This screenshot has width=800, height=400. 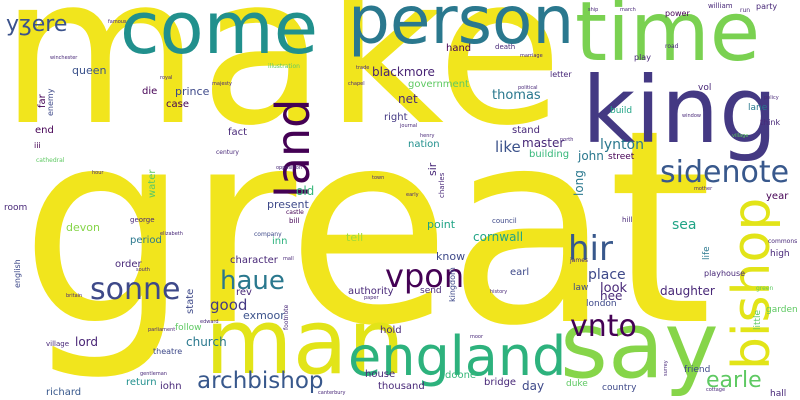 What do you see at coordinates (687, 291) in the screenshot?
I see `word-daughter: daughter` at bounding box center [687, 291].